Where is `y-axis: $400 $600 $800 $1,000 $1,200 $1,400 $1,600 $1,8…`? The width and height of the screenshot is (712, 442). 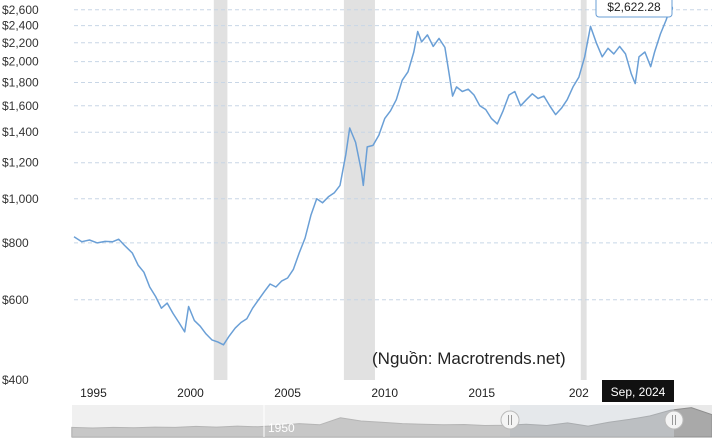
y-axis: $400 $600 $800 $1,000 $1,200 $1,400 $1,600 $1,8… is located at coordinates (20, 195).